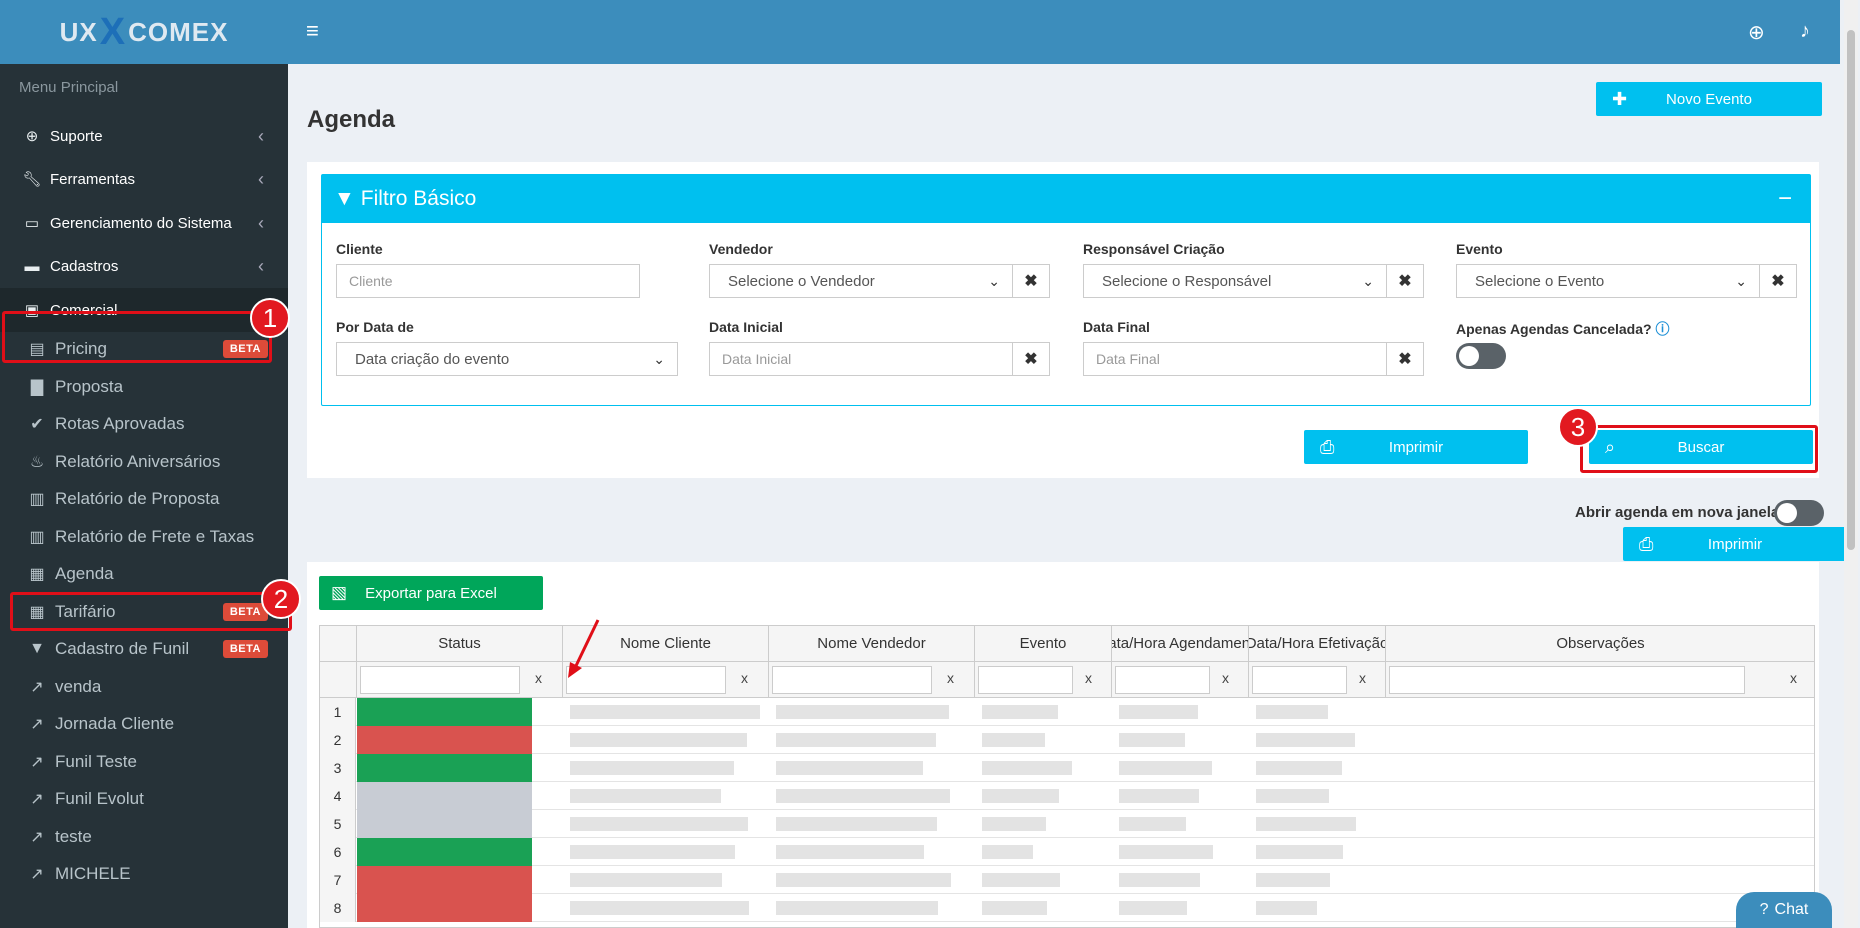 This screenshot has height=928, width=1860. I want to click on row-number: 5, so click(338, 824).